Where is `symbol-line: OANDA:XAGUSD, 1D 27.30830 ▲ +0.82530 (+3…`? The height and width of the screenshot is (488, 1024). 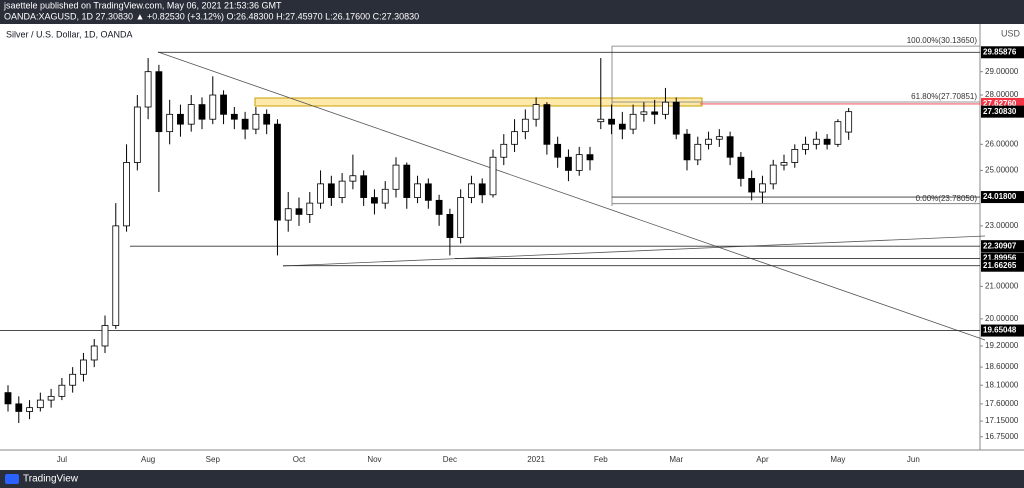 symbol-line: OANDA:XAGUSD, 1D 27.30830 ▲ +0.82530 (+3… is located at coordinates (211, 16).